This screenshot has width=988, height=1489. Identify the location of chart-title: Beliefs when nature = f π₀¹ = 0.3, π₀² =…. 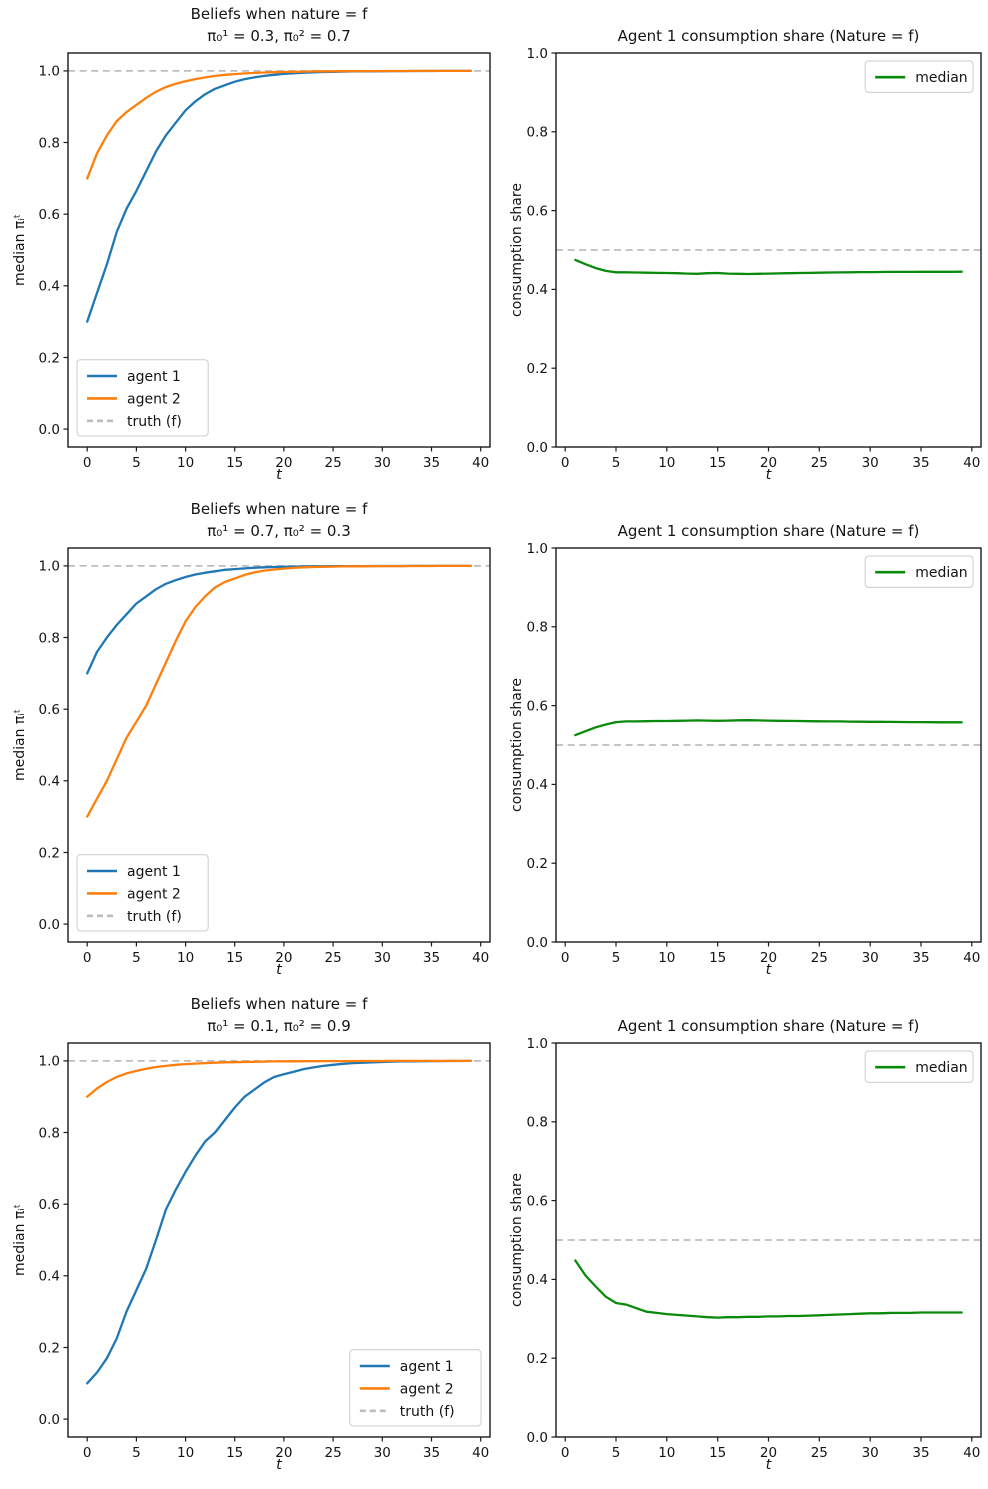
(279, 25).